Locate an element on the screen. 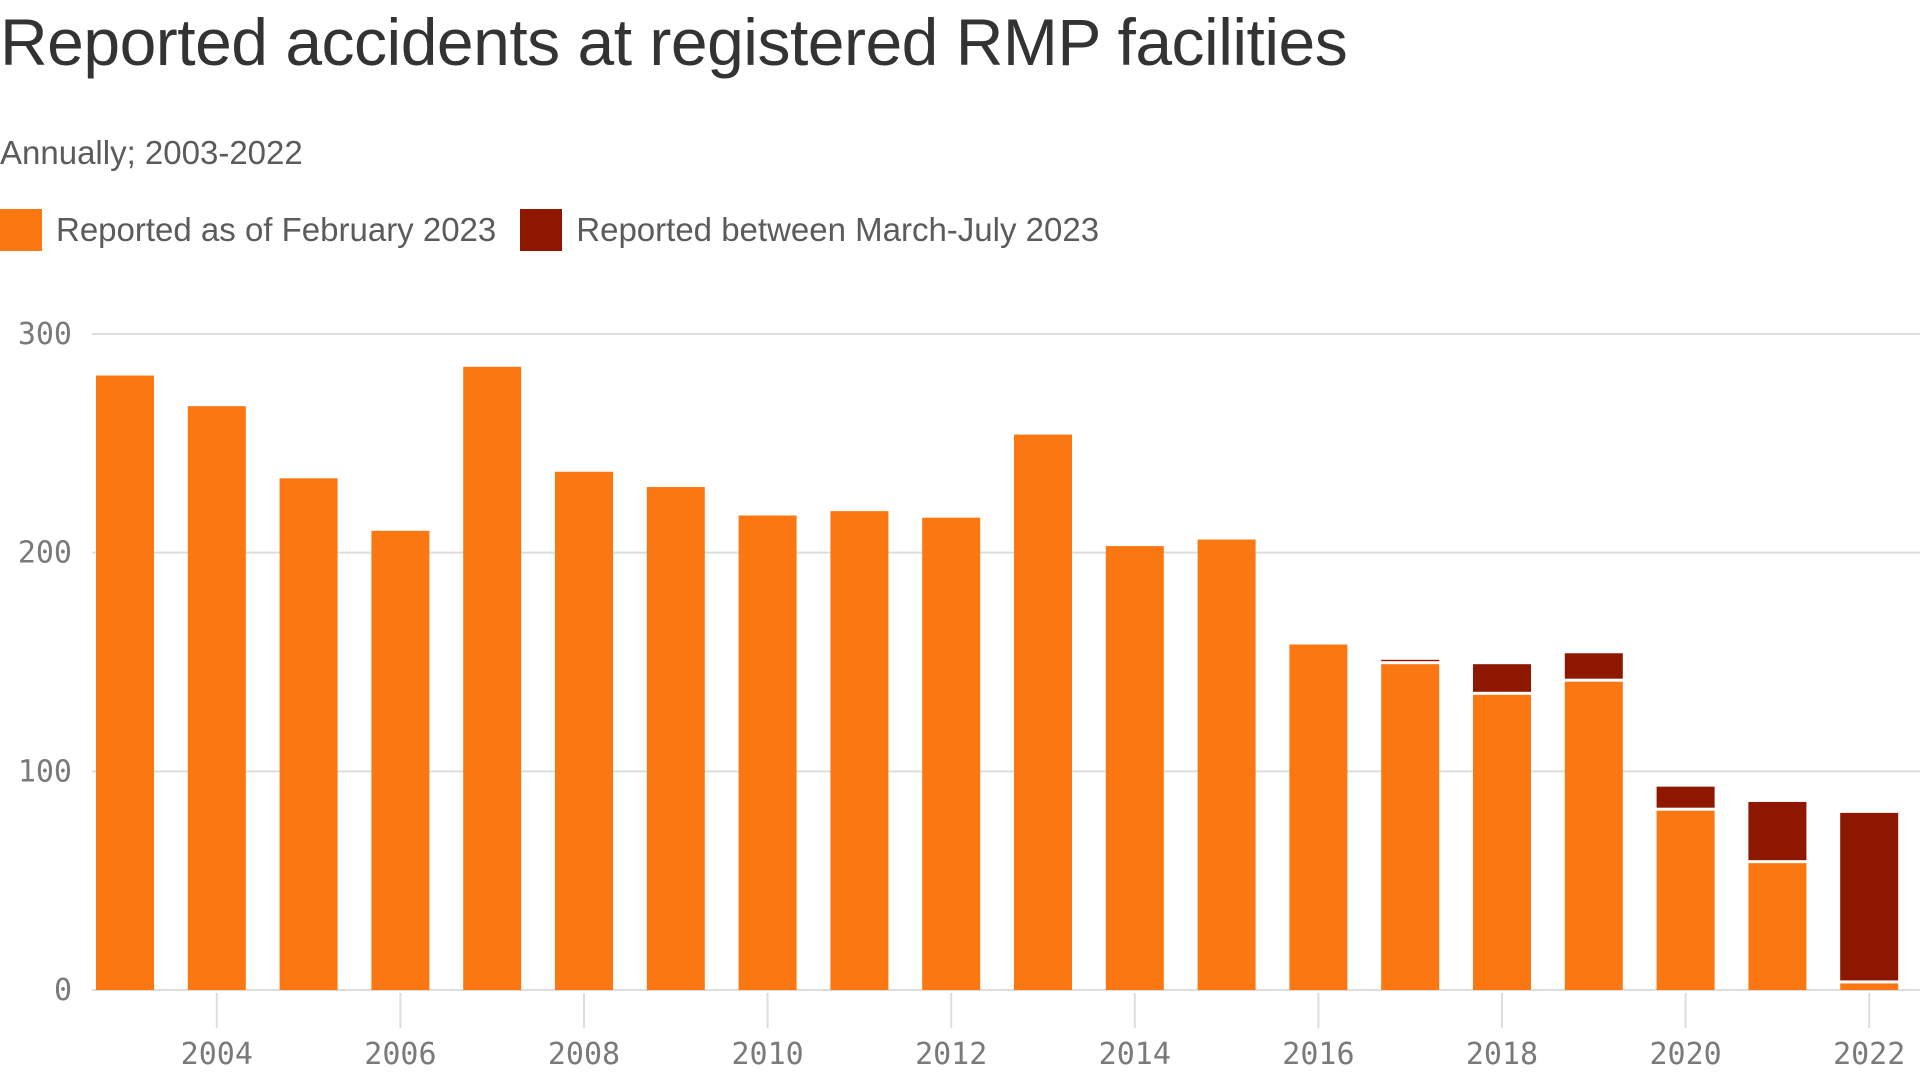 The width and height of the screenshot is (1920, 1080). x-tick-label: 2020 is located at coordinates (1685, 1054).